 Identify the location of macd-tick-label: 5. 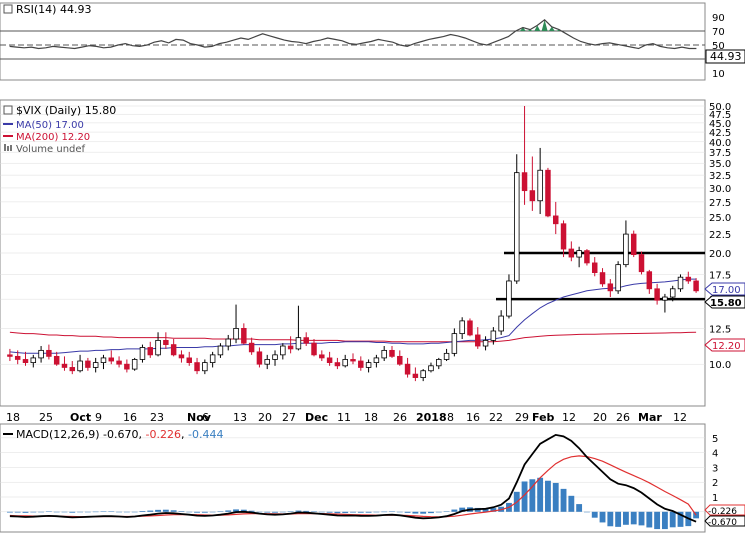
(715, 439).